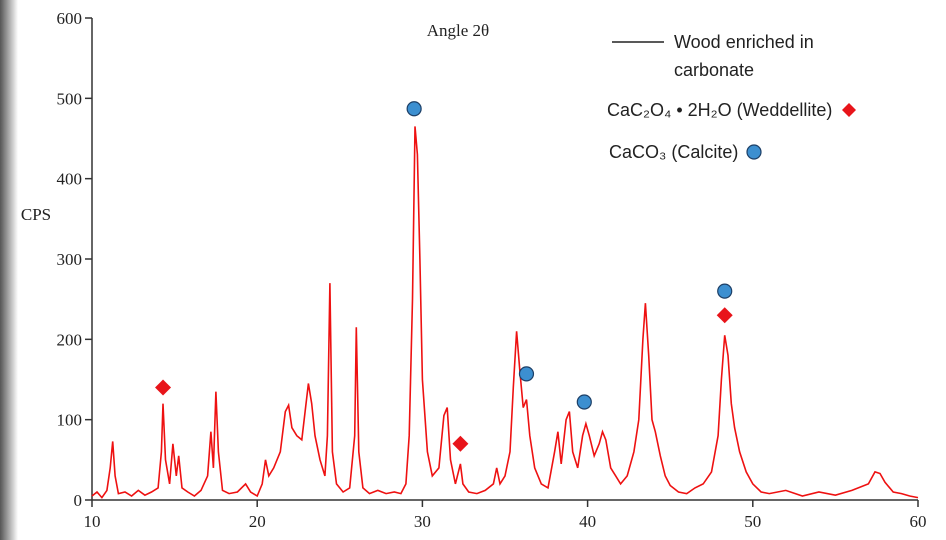 Image resolution: width=946 pixels, height=540 pixels. I want to click on legend-entry: CaCO₃ (Calcite), so click(687, 152).